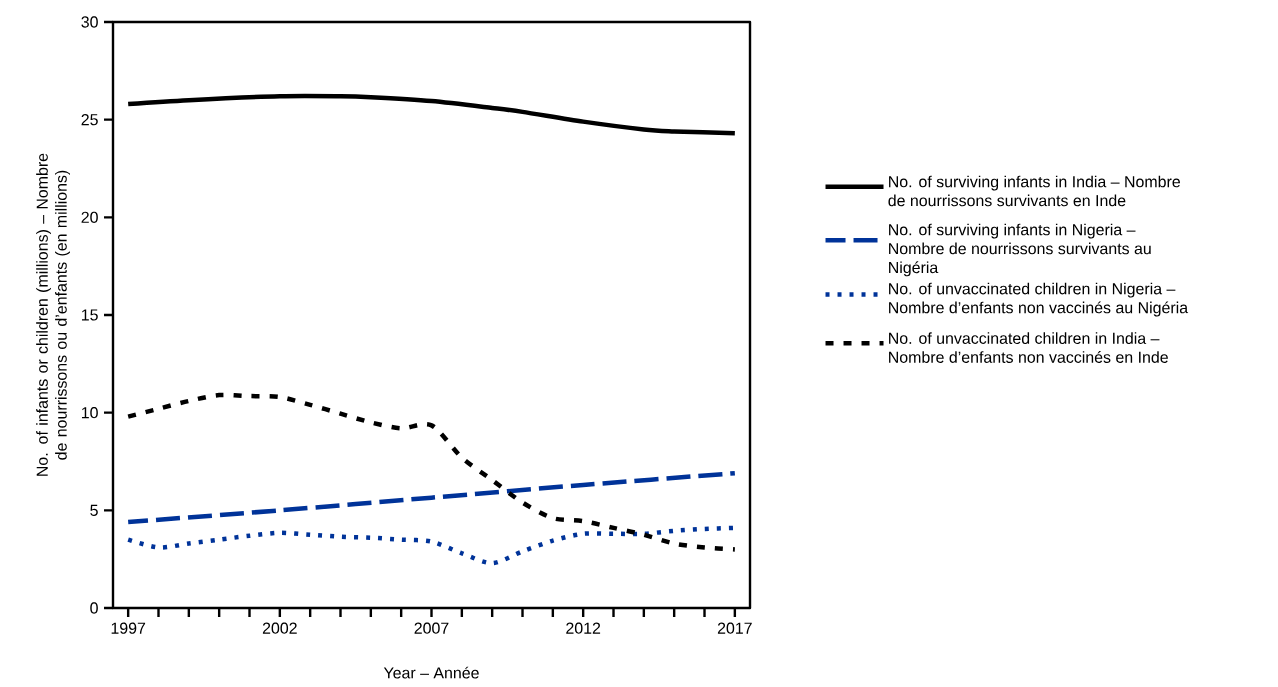 This screenshot has height=687, width=1278. Describe the element at coordinates (94, 608) in the screenshot. I see `y-tick-label: 0` at that location.